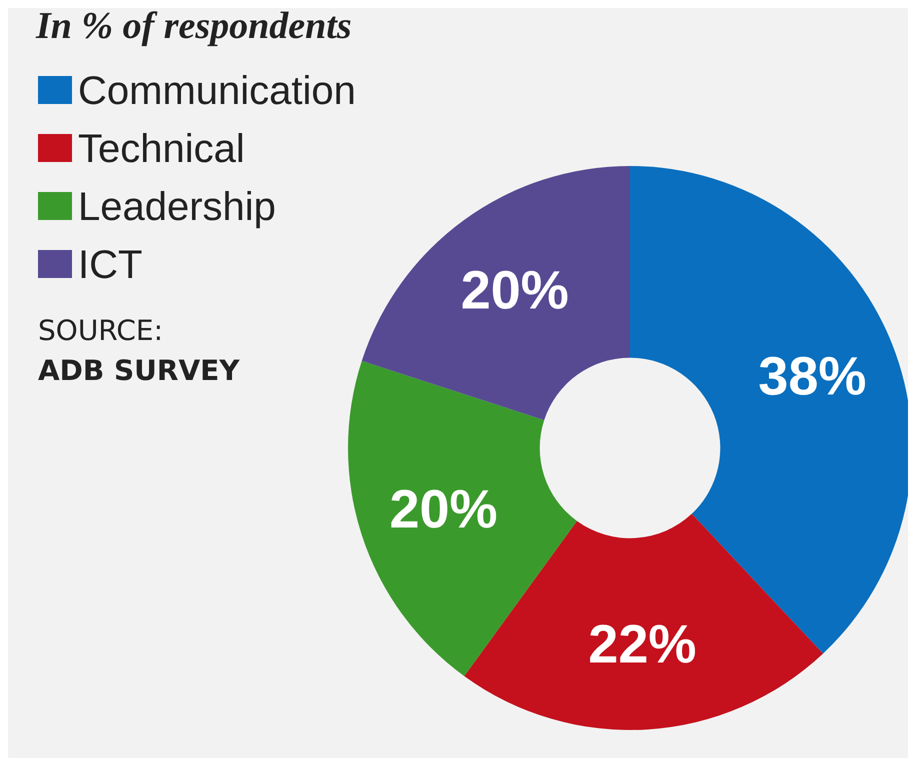 This screenshot has height=772, width=917. What do you see at coordinates (110, 265) in the screenshot?
I see `legend-label: ICT` at bounding box center [110, 265].